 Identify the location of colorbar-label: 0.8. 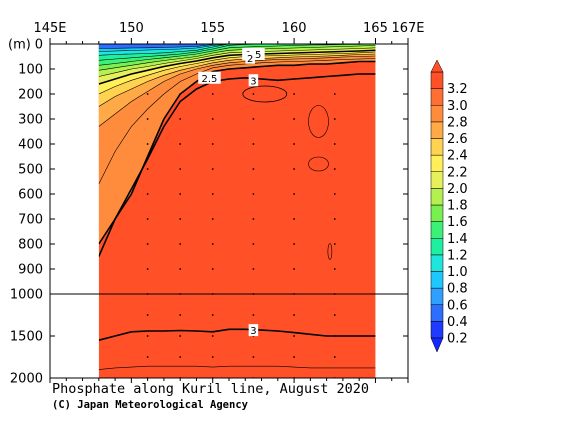
(457, 289).